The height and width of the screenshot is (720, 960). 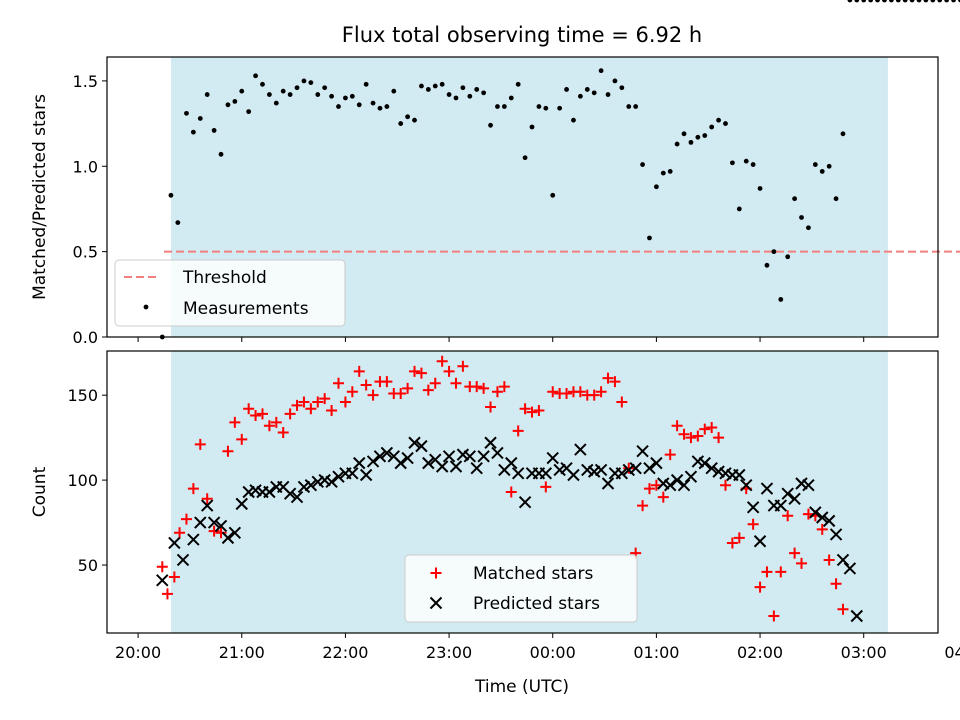 What do you see at coordinates (85, 81) in the screenshot?
I see `top-y-tick-label: 1.5` at bounding box center [85, 81].